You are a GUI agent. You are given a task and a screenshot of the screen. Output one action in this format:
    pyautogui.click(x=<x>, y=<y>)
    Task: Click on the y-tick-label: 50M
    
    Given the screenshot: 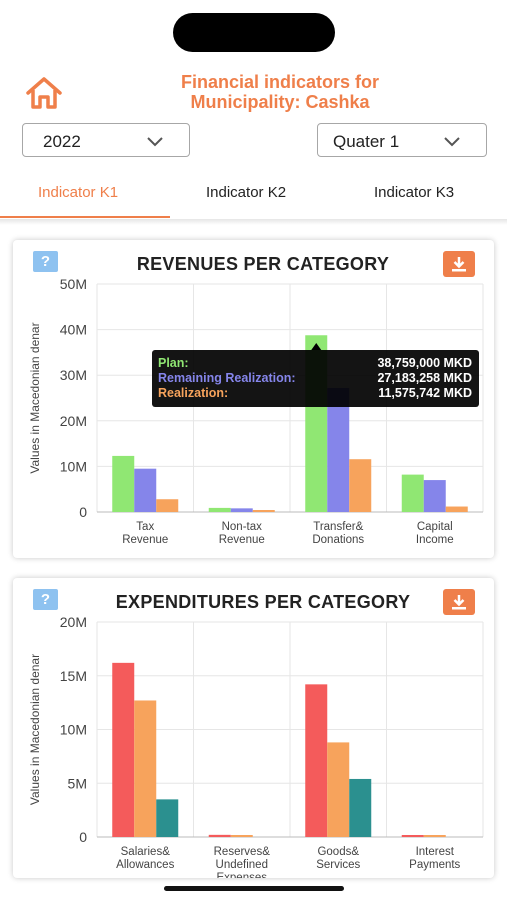 What is the action you would take?
    pyautogui.click(x=73, y=284)
    